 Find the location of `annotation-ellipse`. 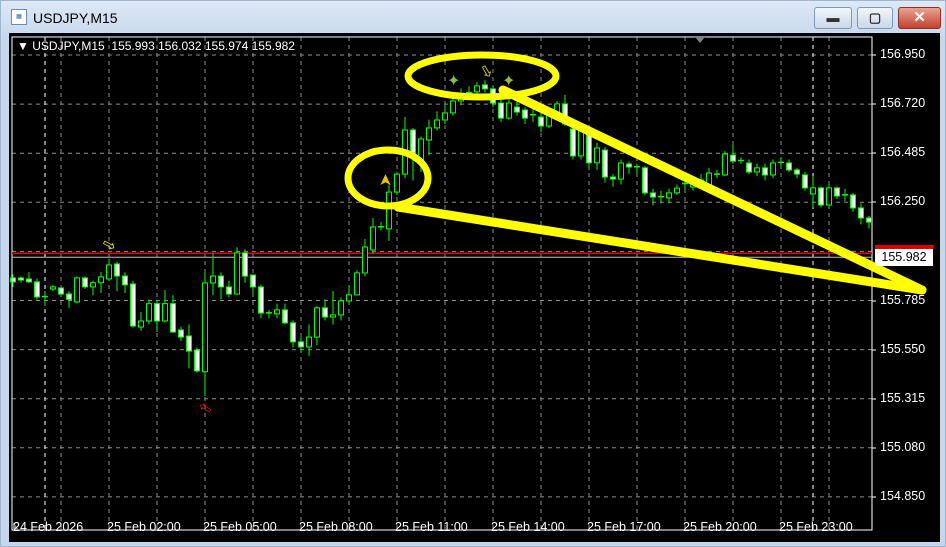

annotation-ellipse is located at coordinates (388, 178).